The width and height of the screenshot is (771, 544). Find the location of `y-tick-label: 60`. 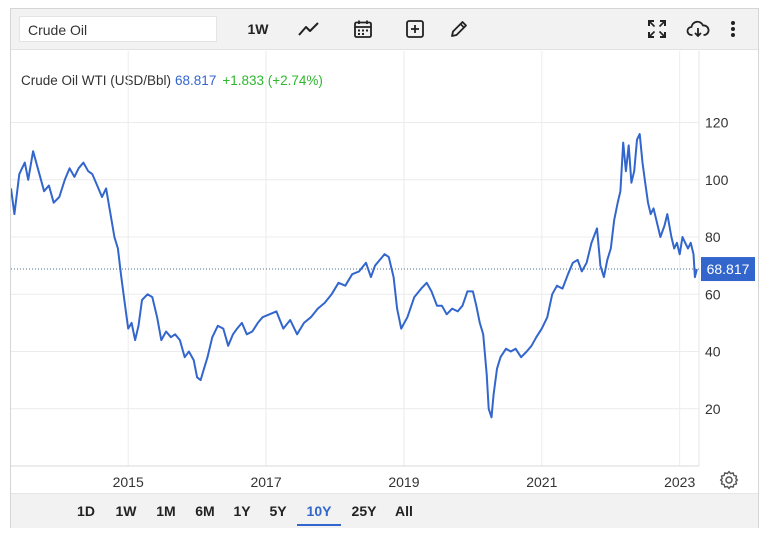

y-tick-label: 60 is located at coordinates (713, 294).